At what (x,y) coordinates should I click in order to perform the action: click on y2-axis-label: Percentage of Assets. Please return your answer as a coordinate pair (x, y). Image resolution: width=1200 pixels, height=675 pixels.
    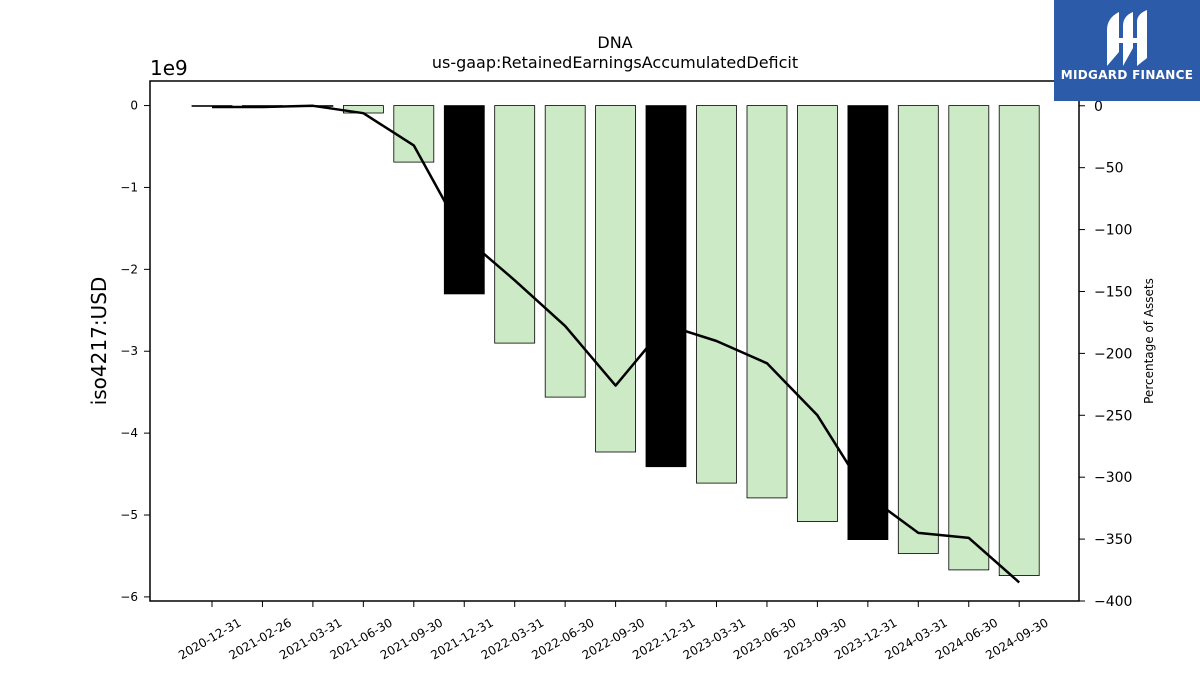
    Looking at the image, I should click on (1149, 341).